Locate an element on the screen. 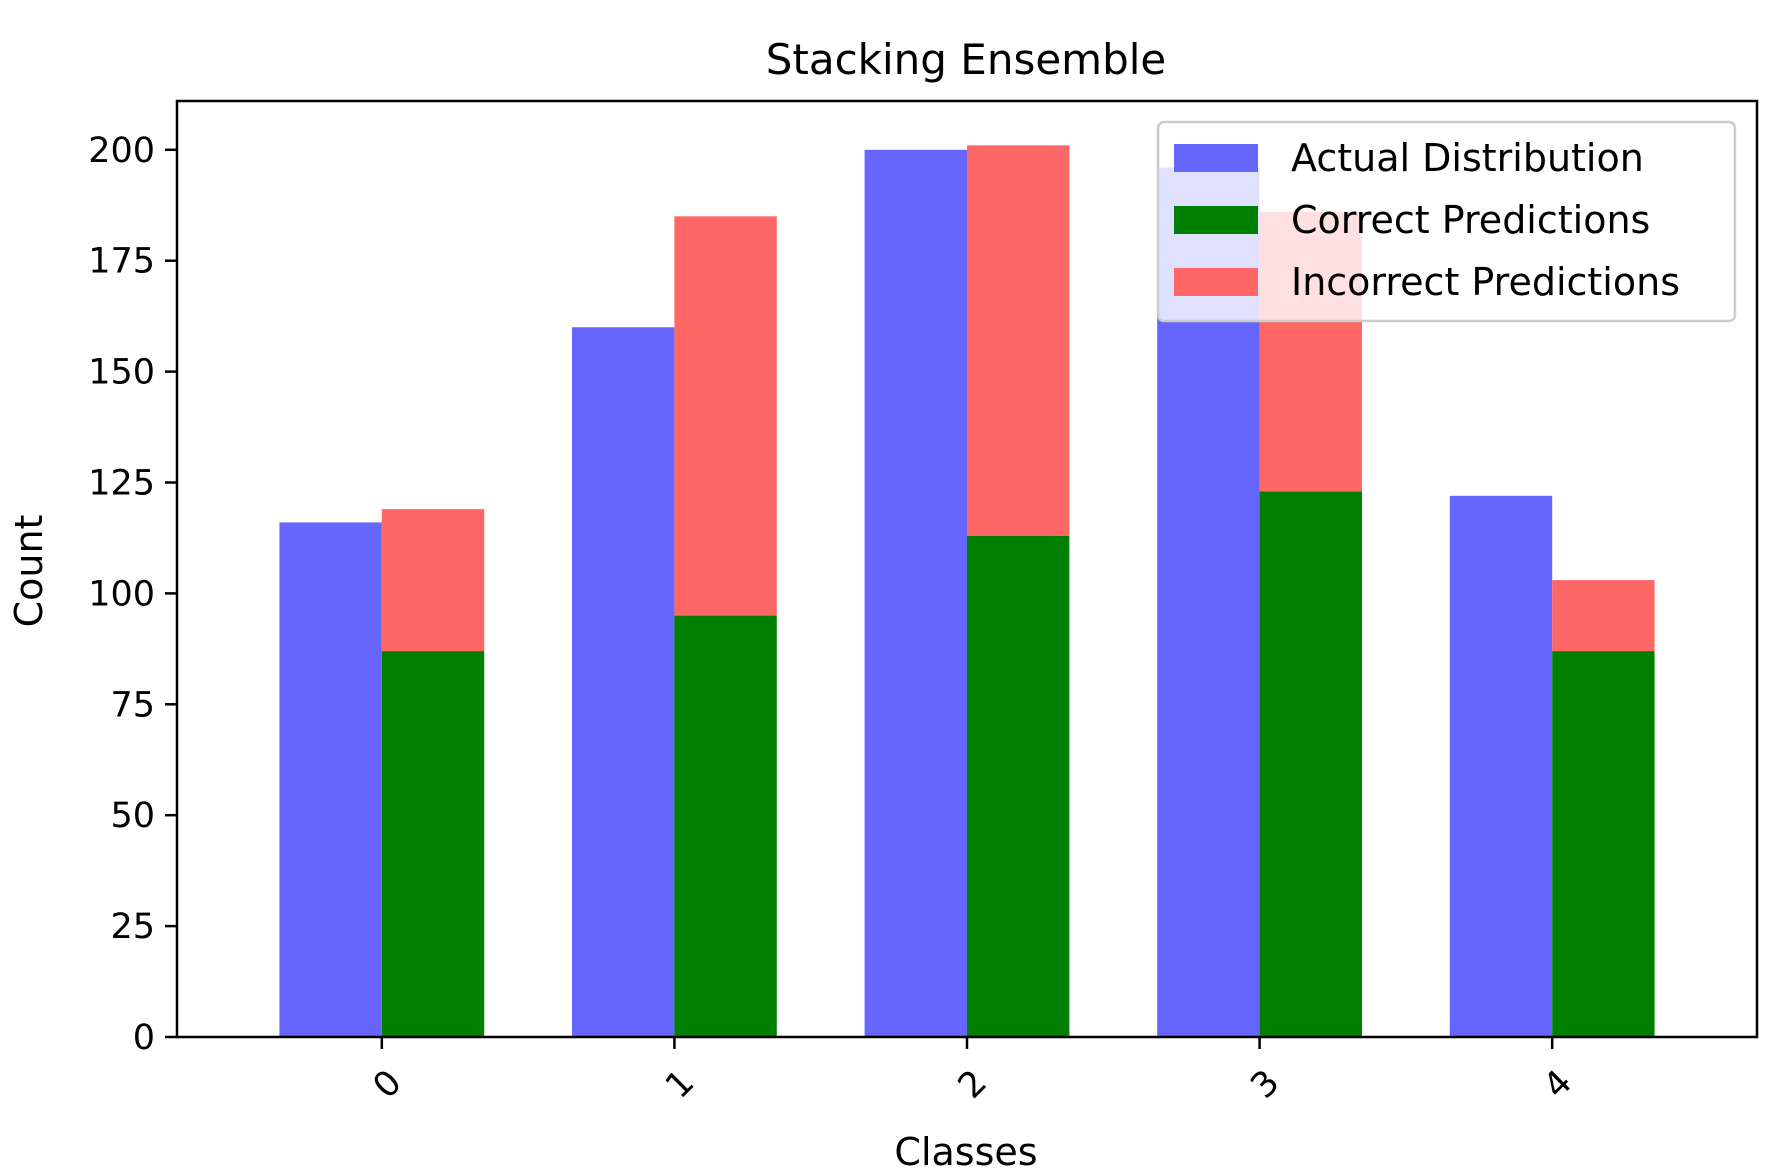  y-tick-label: 200 is located at coordinates (121, 151).